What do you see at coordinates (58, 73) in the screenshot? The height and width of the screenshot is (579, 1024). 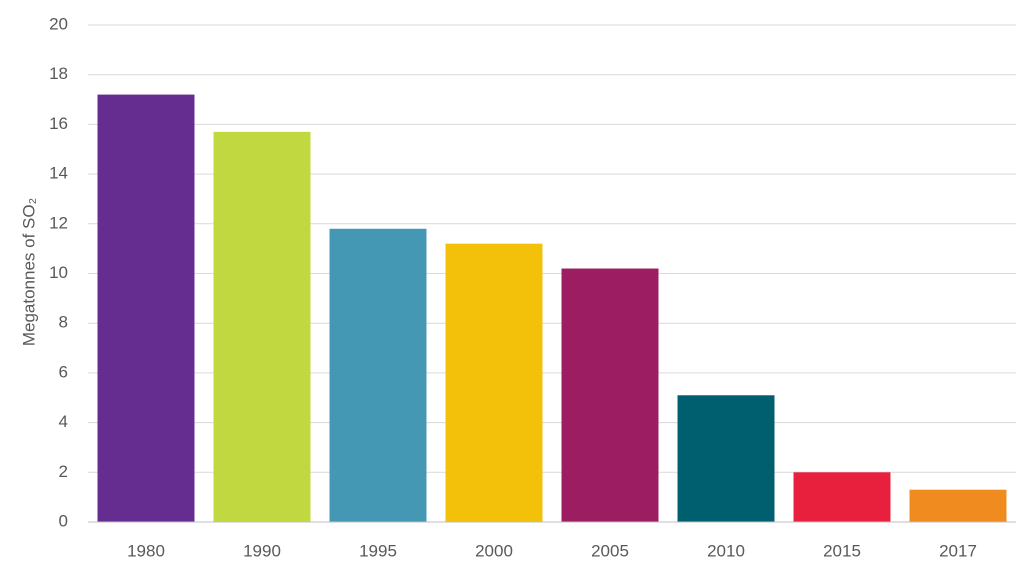 I see `y-tick-label: 18` at bounding box center [58, 73].